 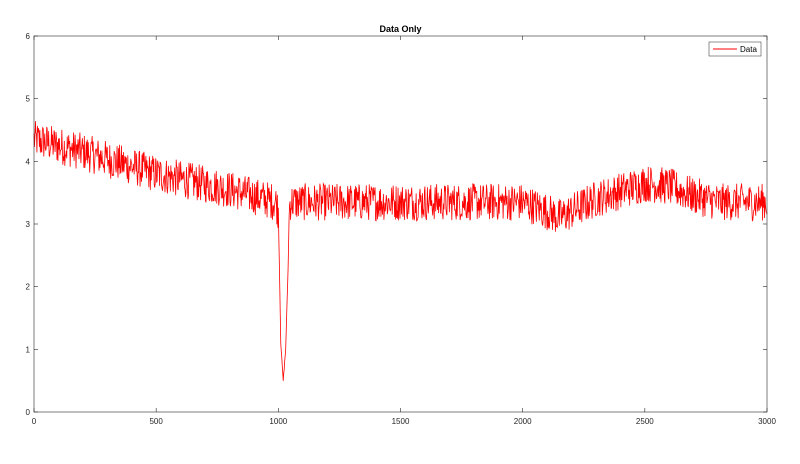 What do you see at coordinates (28, 287) in the screenshot?
I see `y-tick-label: 2` at bounding box center [28, 287].